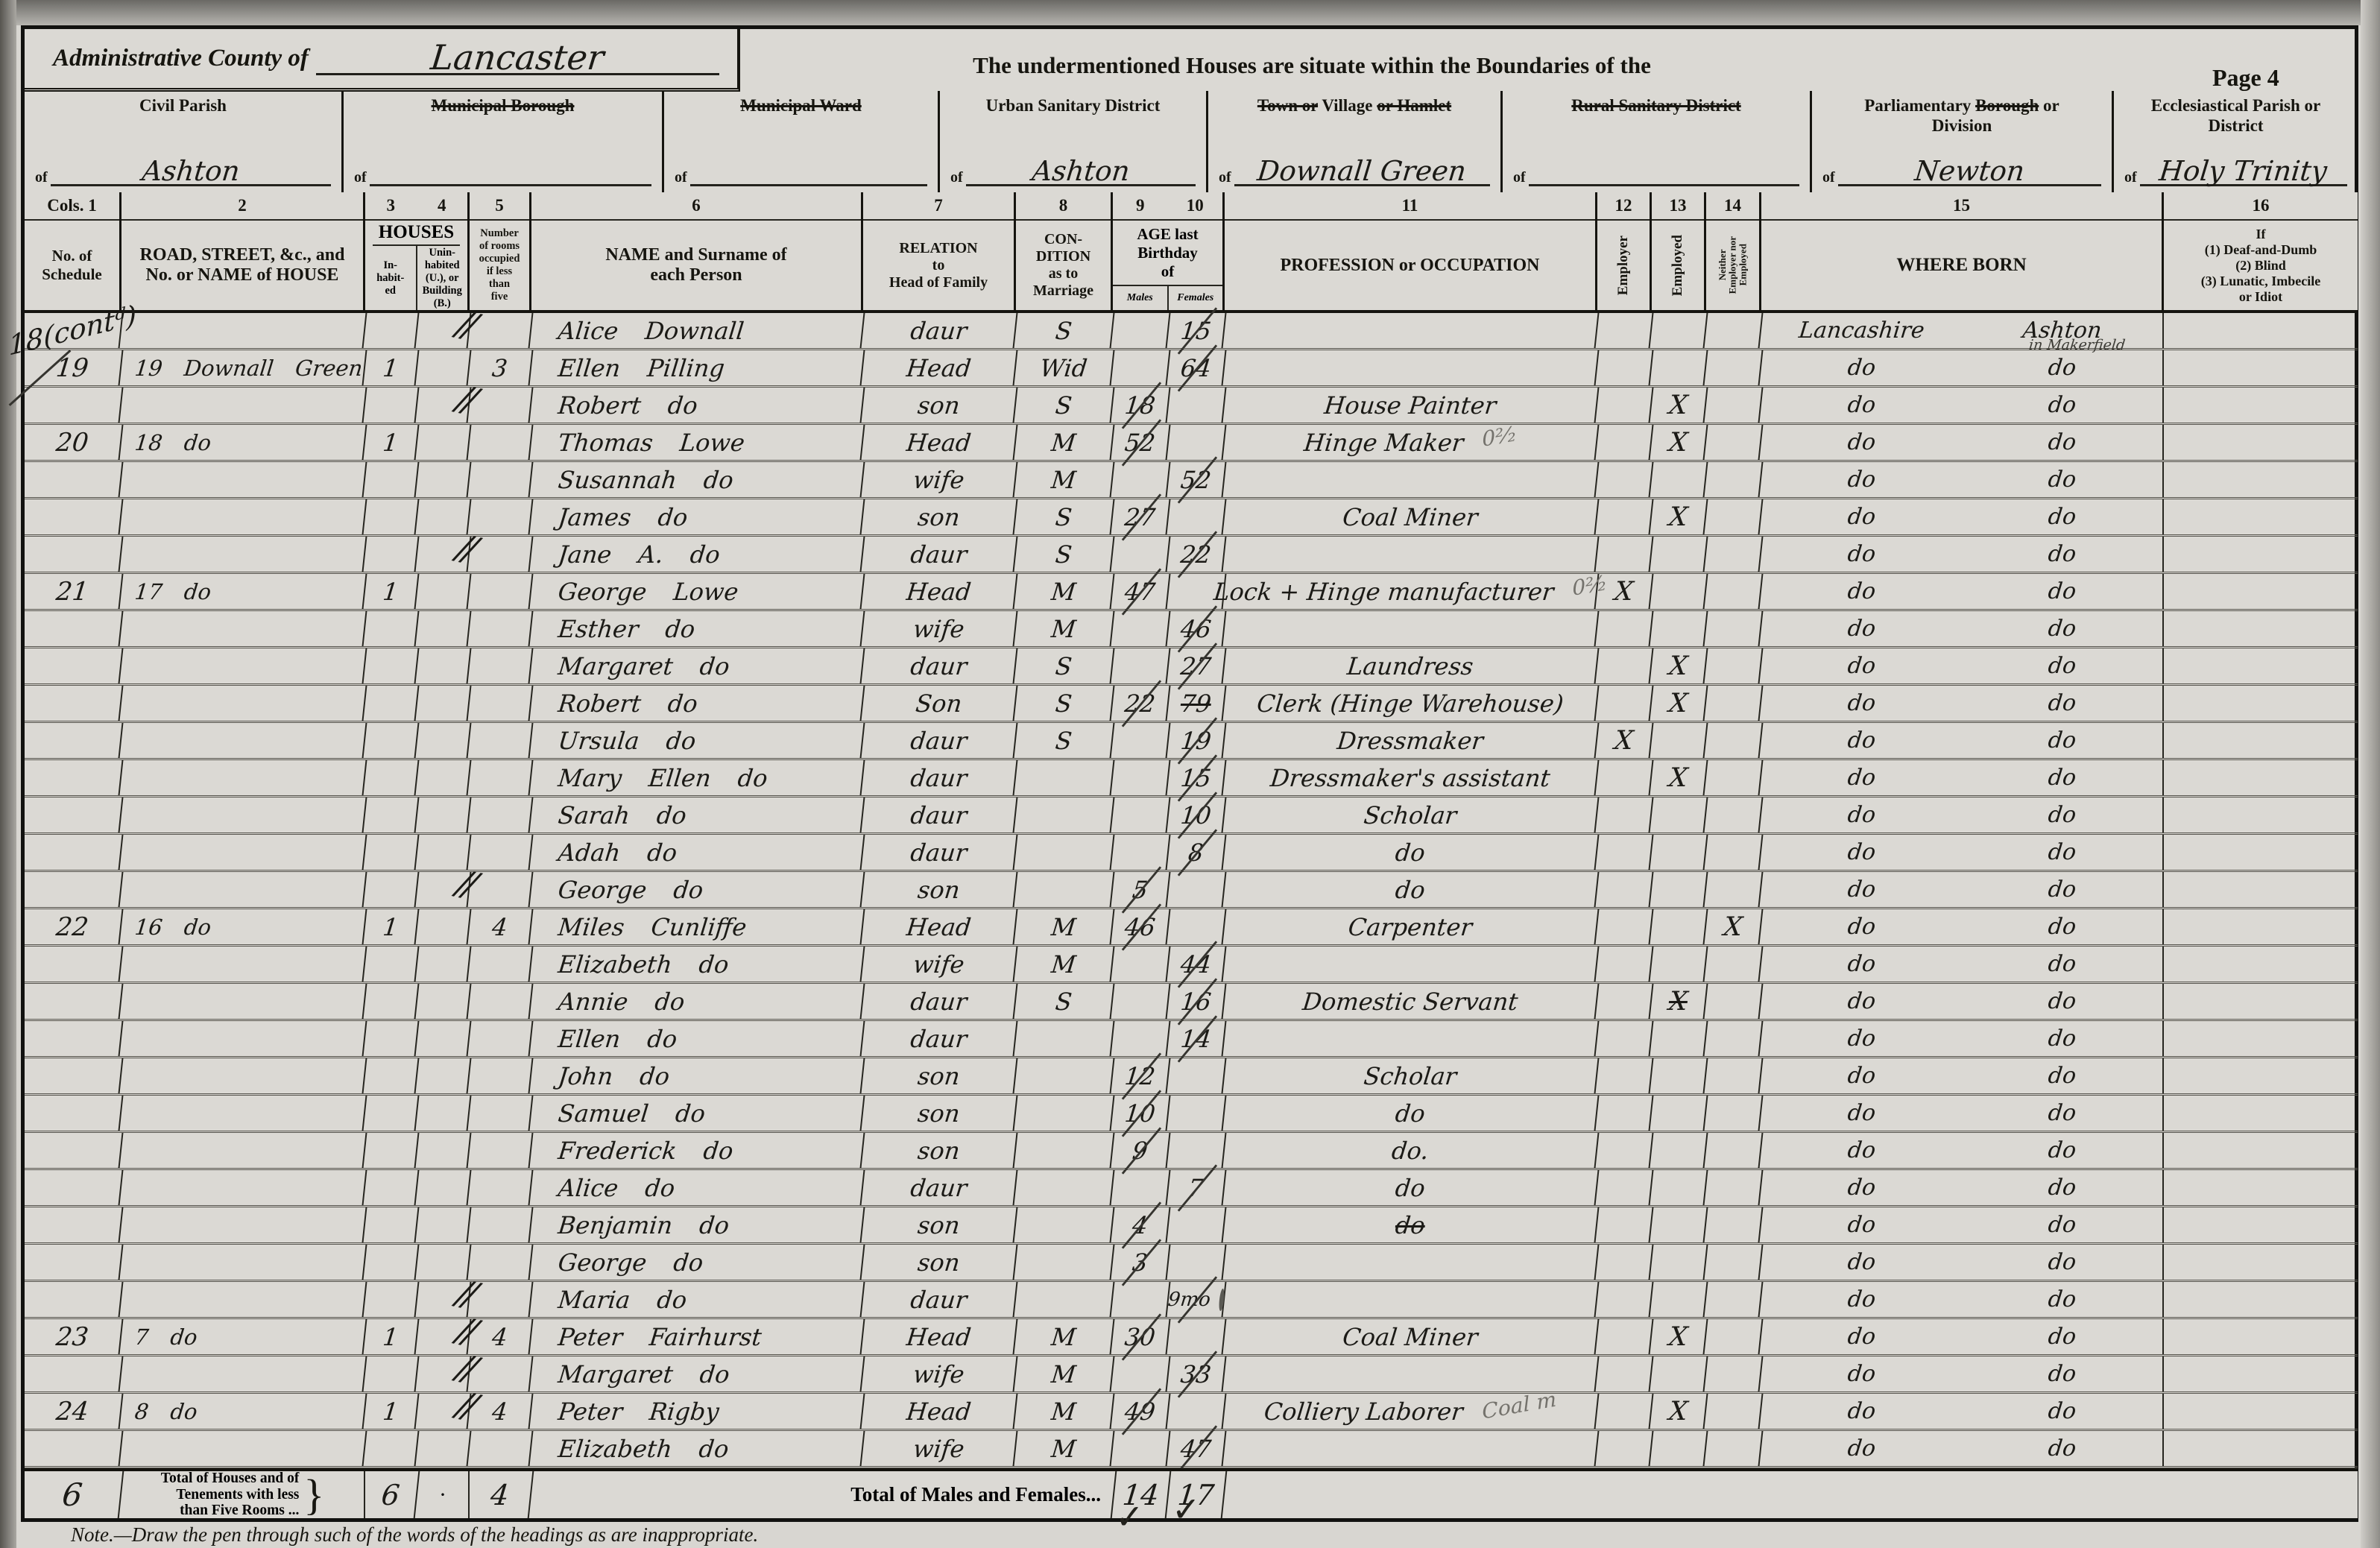 This screenshot has width=2380, height=1548. I want to click on district-box-3: Urban Sanitary District of Ashton, so click(1072, 141).